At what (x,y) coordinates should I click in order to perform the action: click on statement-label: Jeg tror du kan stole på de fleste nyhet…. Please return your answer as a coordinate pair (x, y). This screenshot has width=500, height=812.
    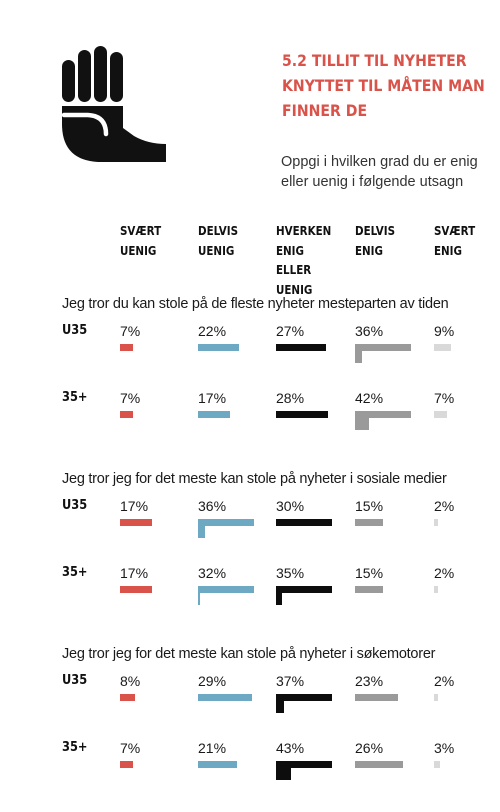
    Looking at the image, I should click on (255, 304).